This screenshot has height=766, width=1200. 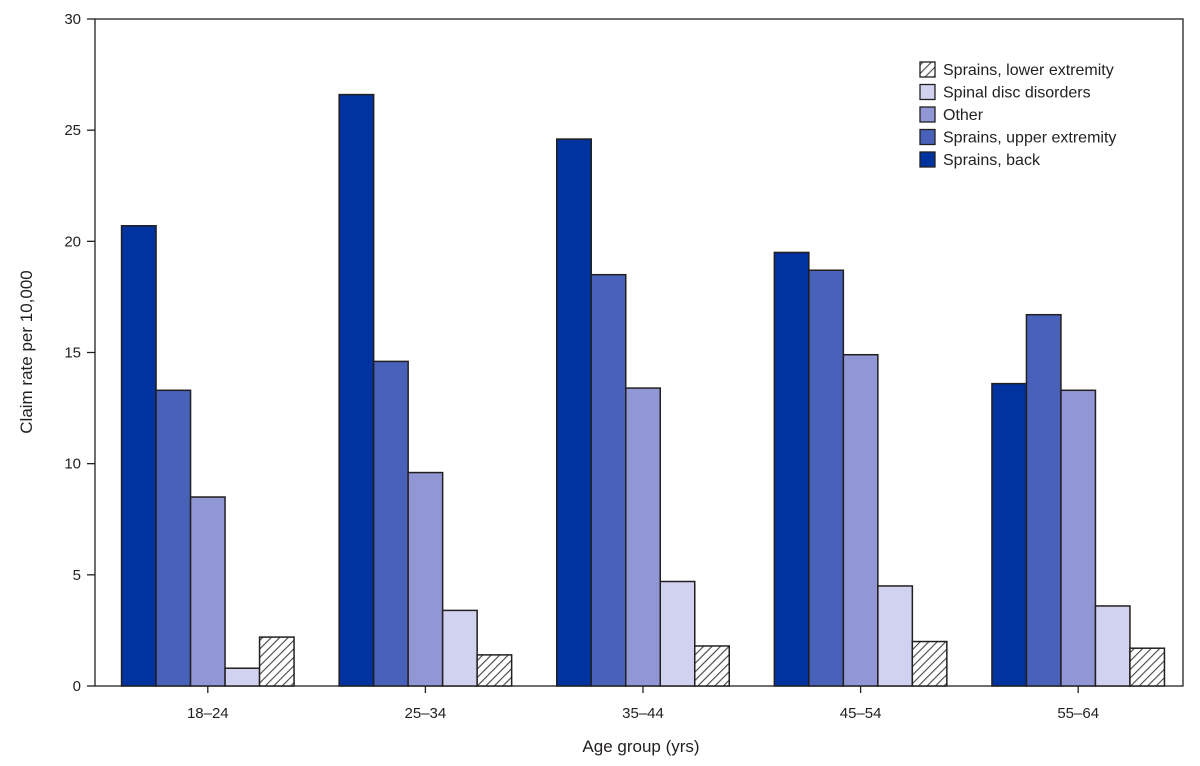 What do you see at coordinates (72, 464) in the screenshot?
I see `y-tick-label: 10` at bounding box center [72, 464].